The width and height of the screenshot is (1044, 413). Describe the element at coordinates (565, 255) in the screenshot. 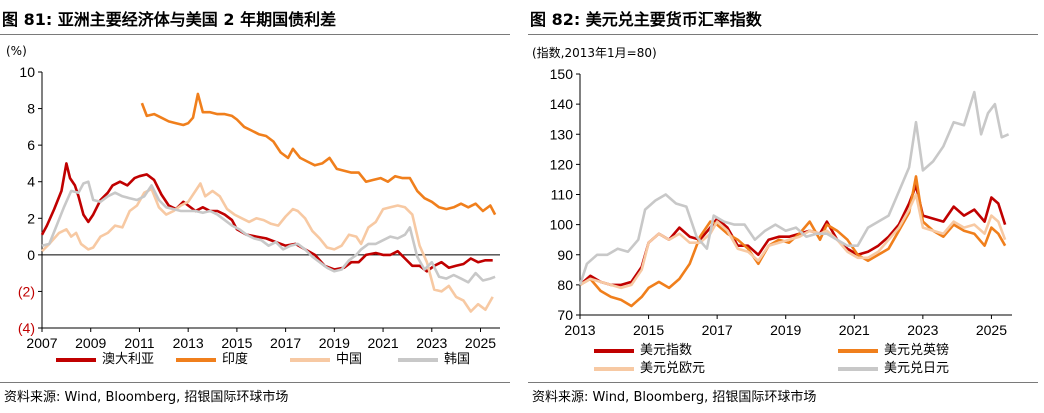

I see `y-tick-label: 90` at that location.